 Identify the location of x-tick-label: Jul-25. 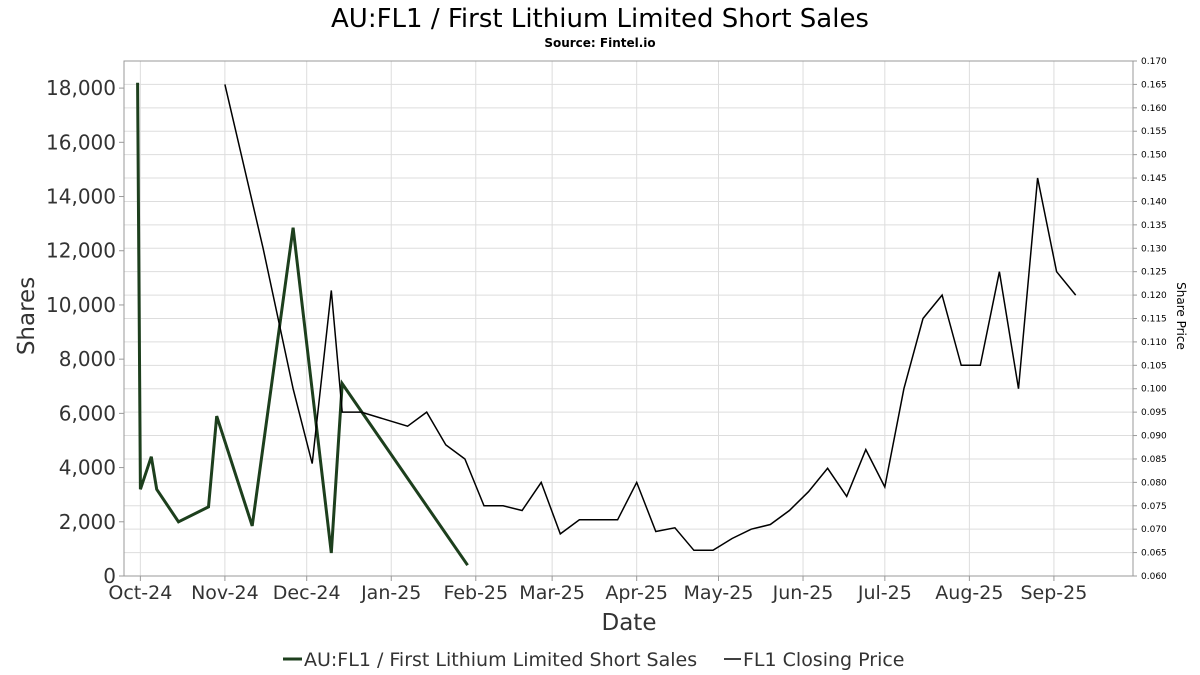
(884, 593).